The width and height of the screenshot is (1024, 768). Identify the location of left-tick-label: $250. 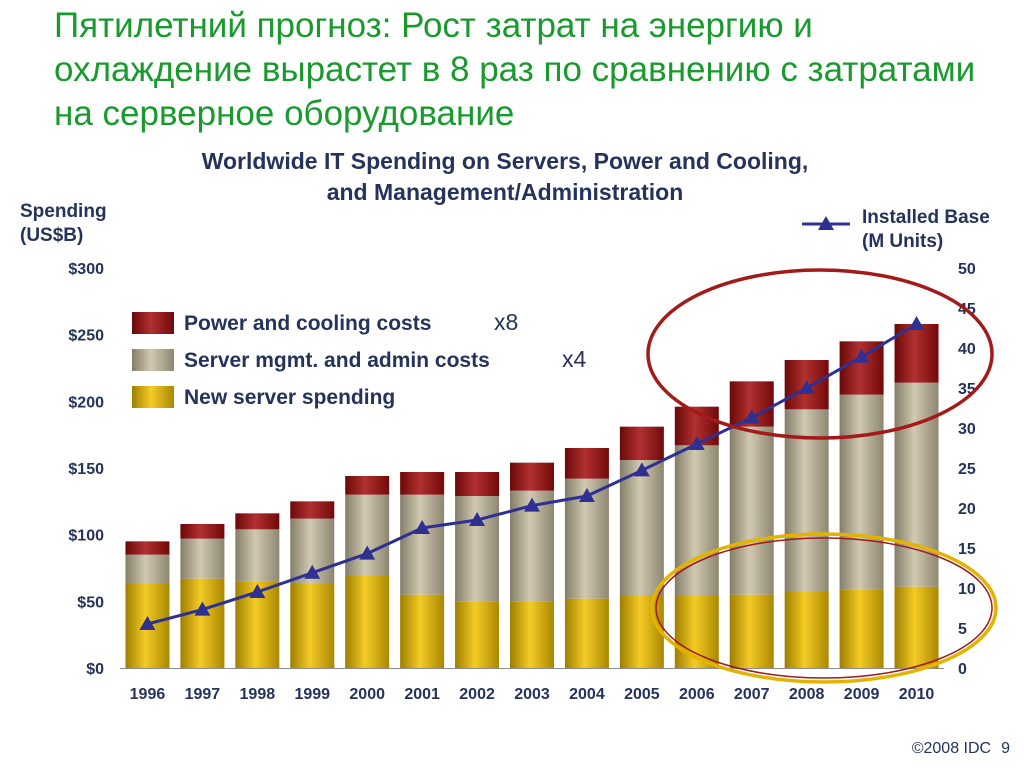
(86, 336).